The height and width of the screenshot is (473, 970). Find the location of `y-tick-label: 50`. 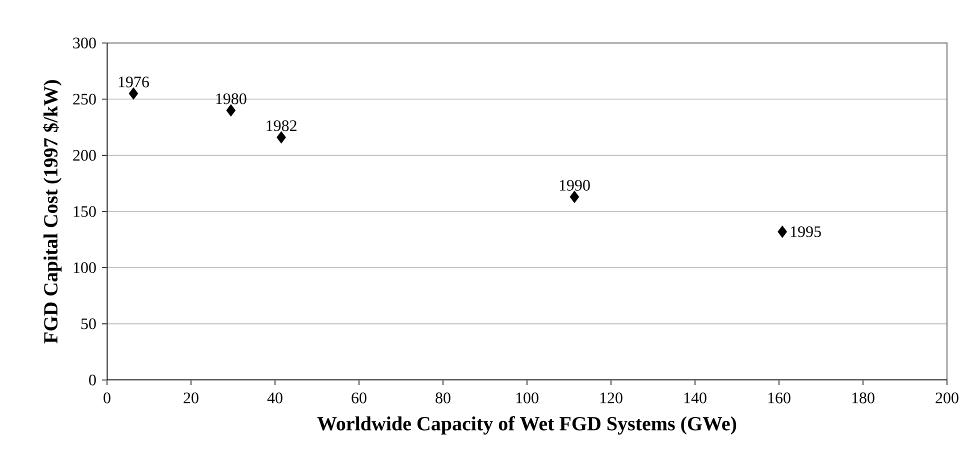

y-tick-label: 50 is located at coordinates (88, 324).